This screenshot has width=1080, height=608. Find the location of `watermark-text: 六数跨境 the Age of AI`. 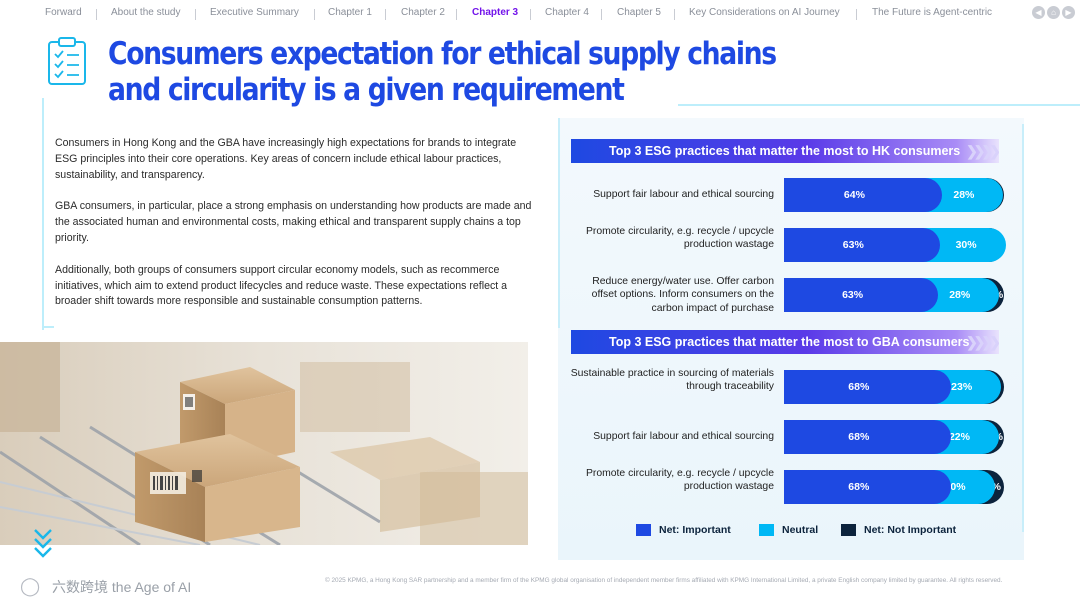

watermark-text: 六数跨境 the Age of AI is located at coordinates (122, 587).